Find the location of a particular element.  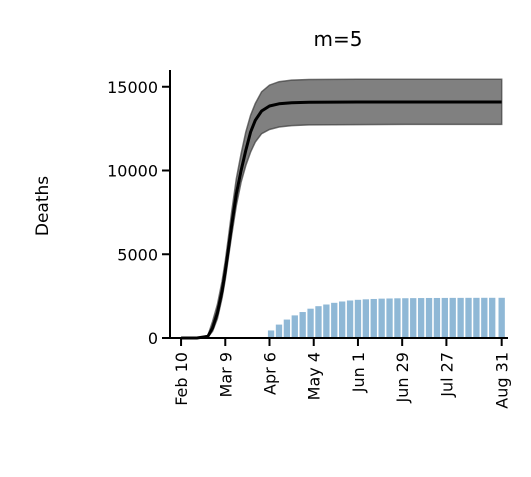

y-tick-label: 10000 is located at coordinates (132, 171).